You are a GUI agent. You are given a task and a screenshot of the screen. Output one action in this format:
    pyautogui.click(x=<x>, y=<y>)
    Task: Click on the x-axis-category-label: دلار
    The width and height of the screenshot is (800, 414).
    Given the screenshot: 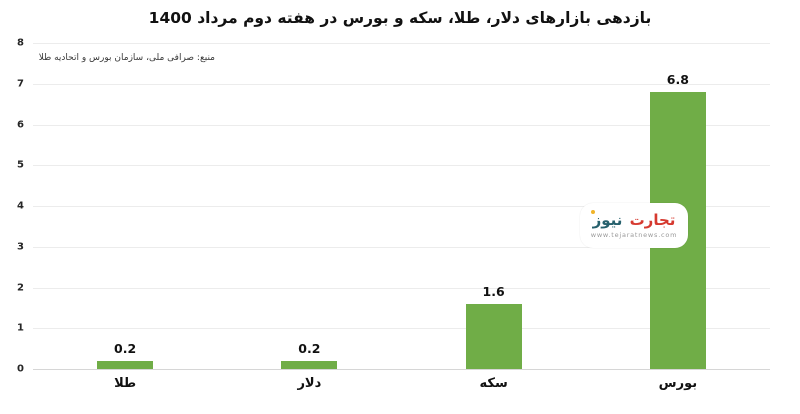 What is the action you would take?
    pyautogui.click(x=309, y=383)
    